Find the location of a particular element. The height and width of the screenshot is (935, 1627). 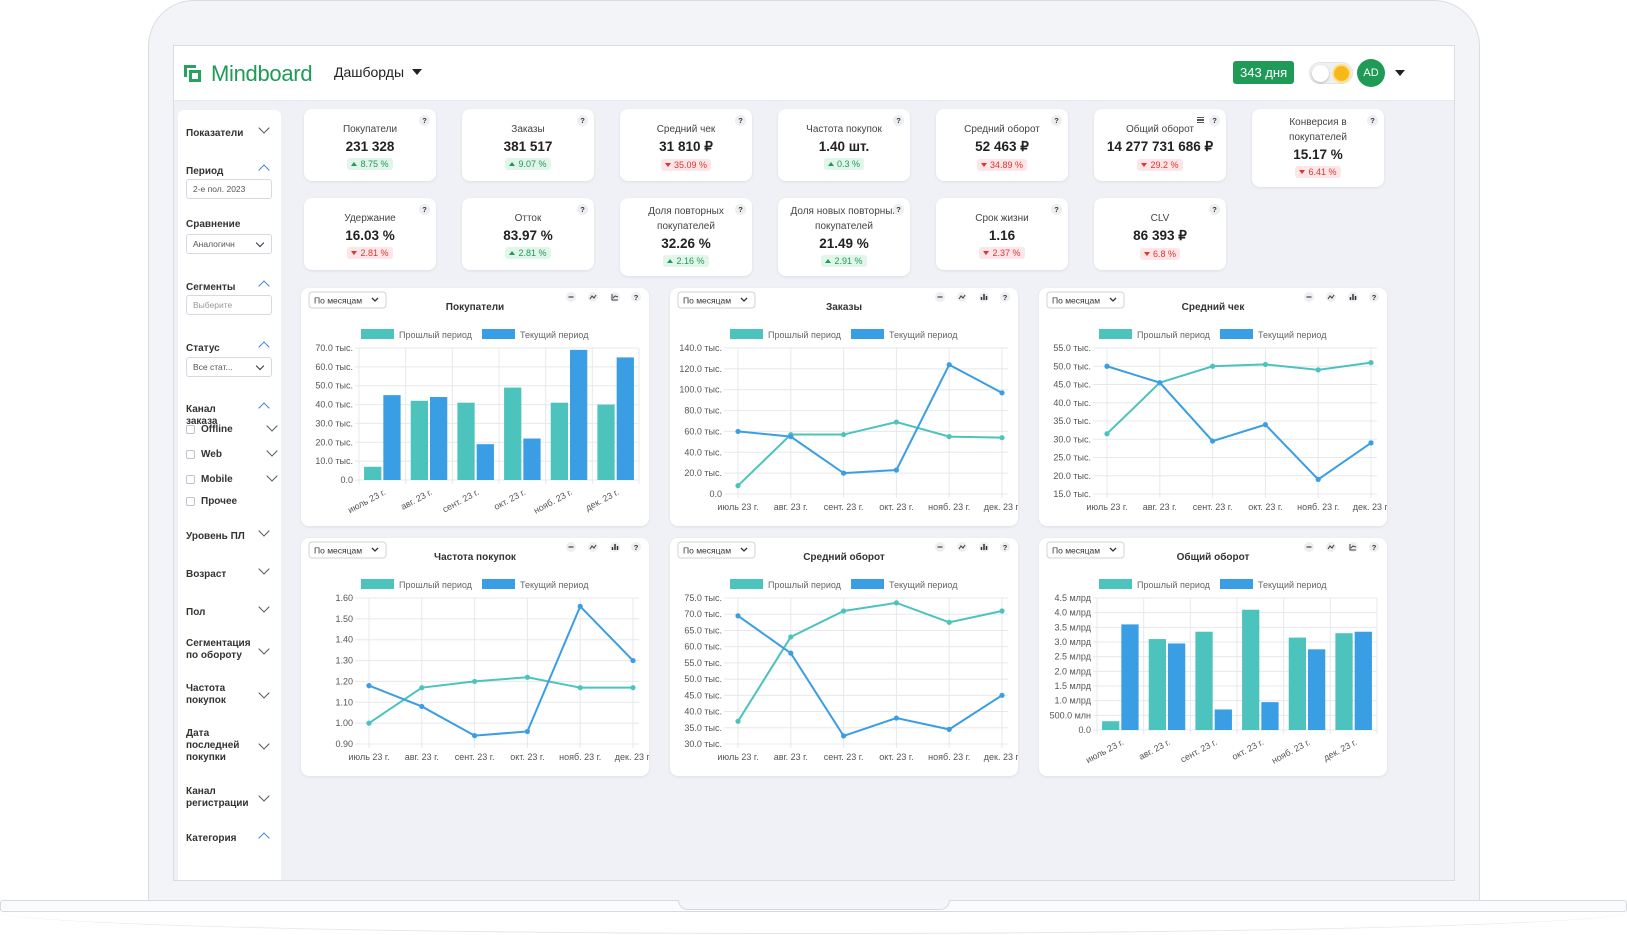

x-tick-label: авг. 23 г. is located at coordinates (791, 507).